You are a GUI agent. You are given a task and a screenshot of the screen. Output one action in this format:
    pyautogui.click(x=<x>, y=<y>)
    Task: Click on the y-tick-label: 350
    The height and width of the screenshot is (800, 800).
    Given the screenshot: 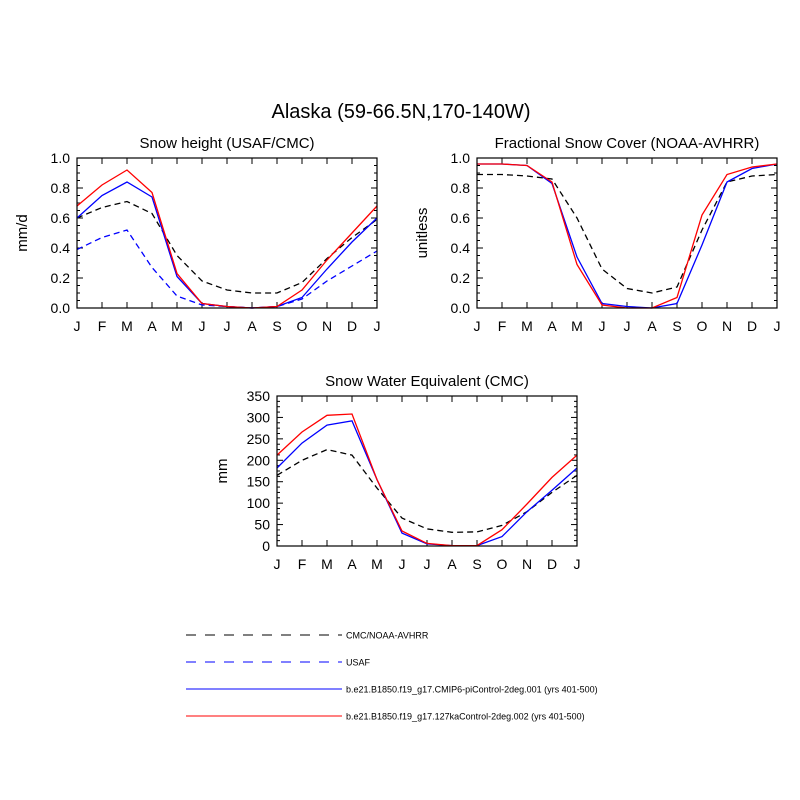 What is the action you would take?
    pyautogui.click(x=259, y=396)
    